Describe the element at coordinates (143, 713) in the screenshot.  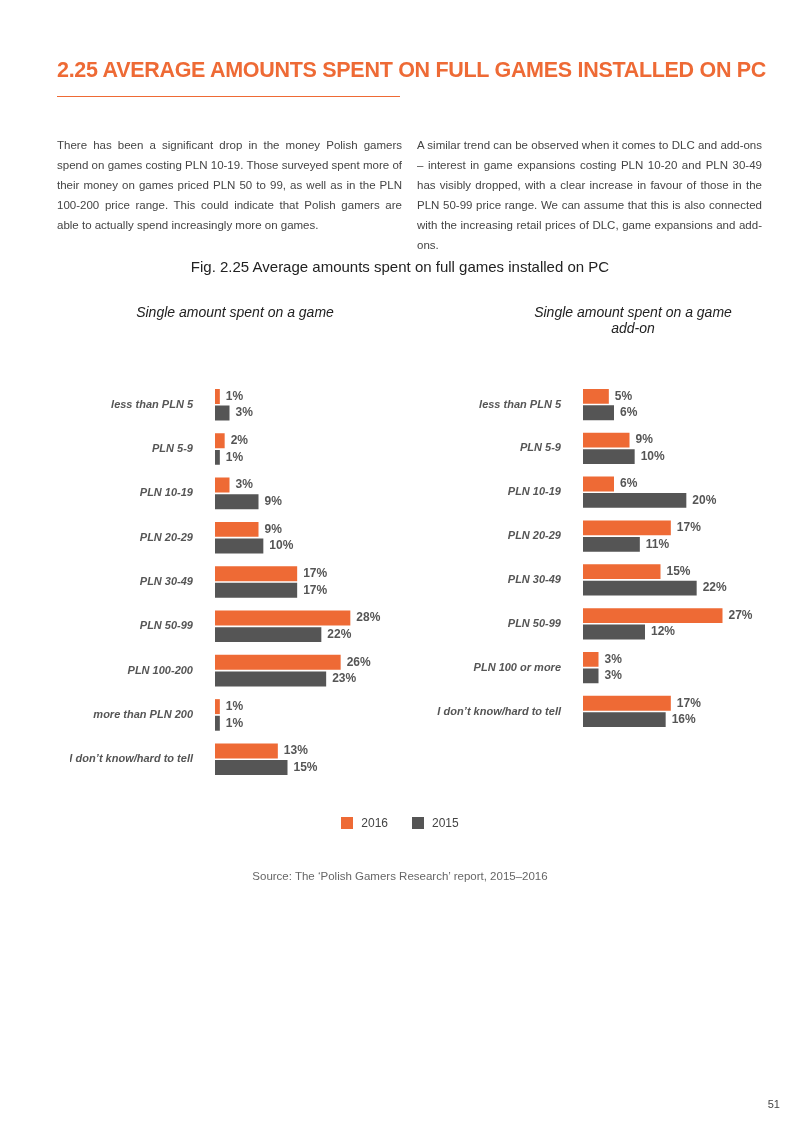
I see `y-tick-label: more than PLN 200` at that location.